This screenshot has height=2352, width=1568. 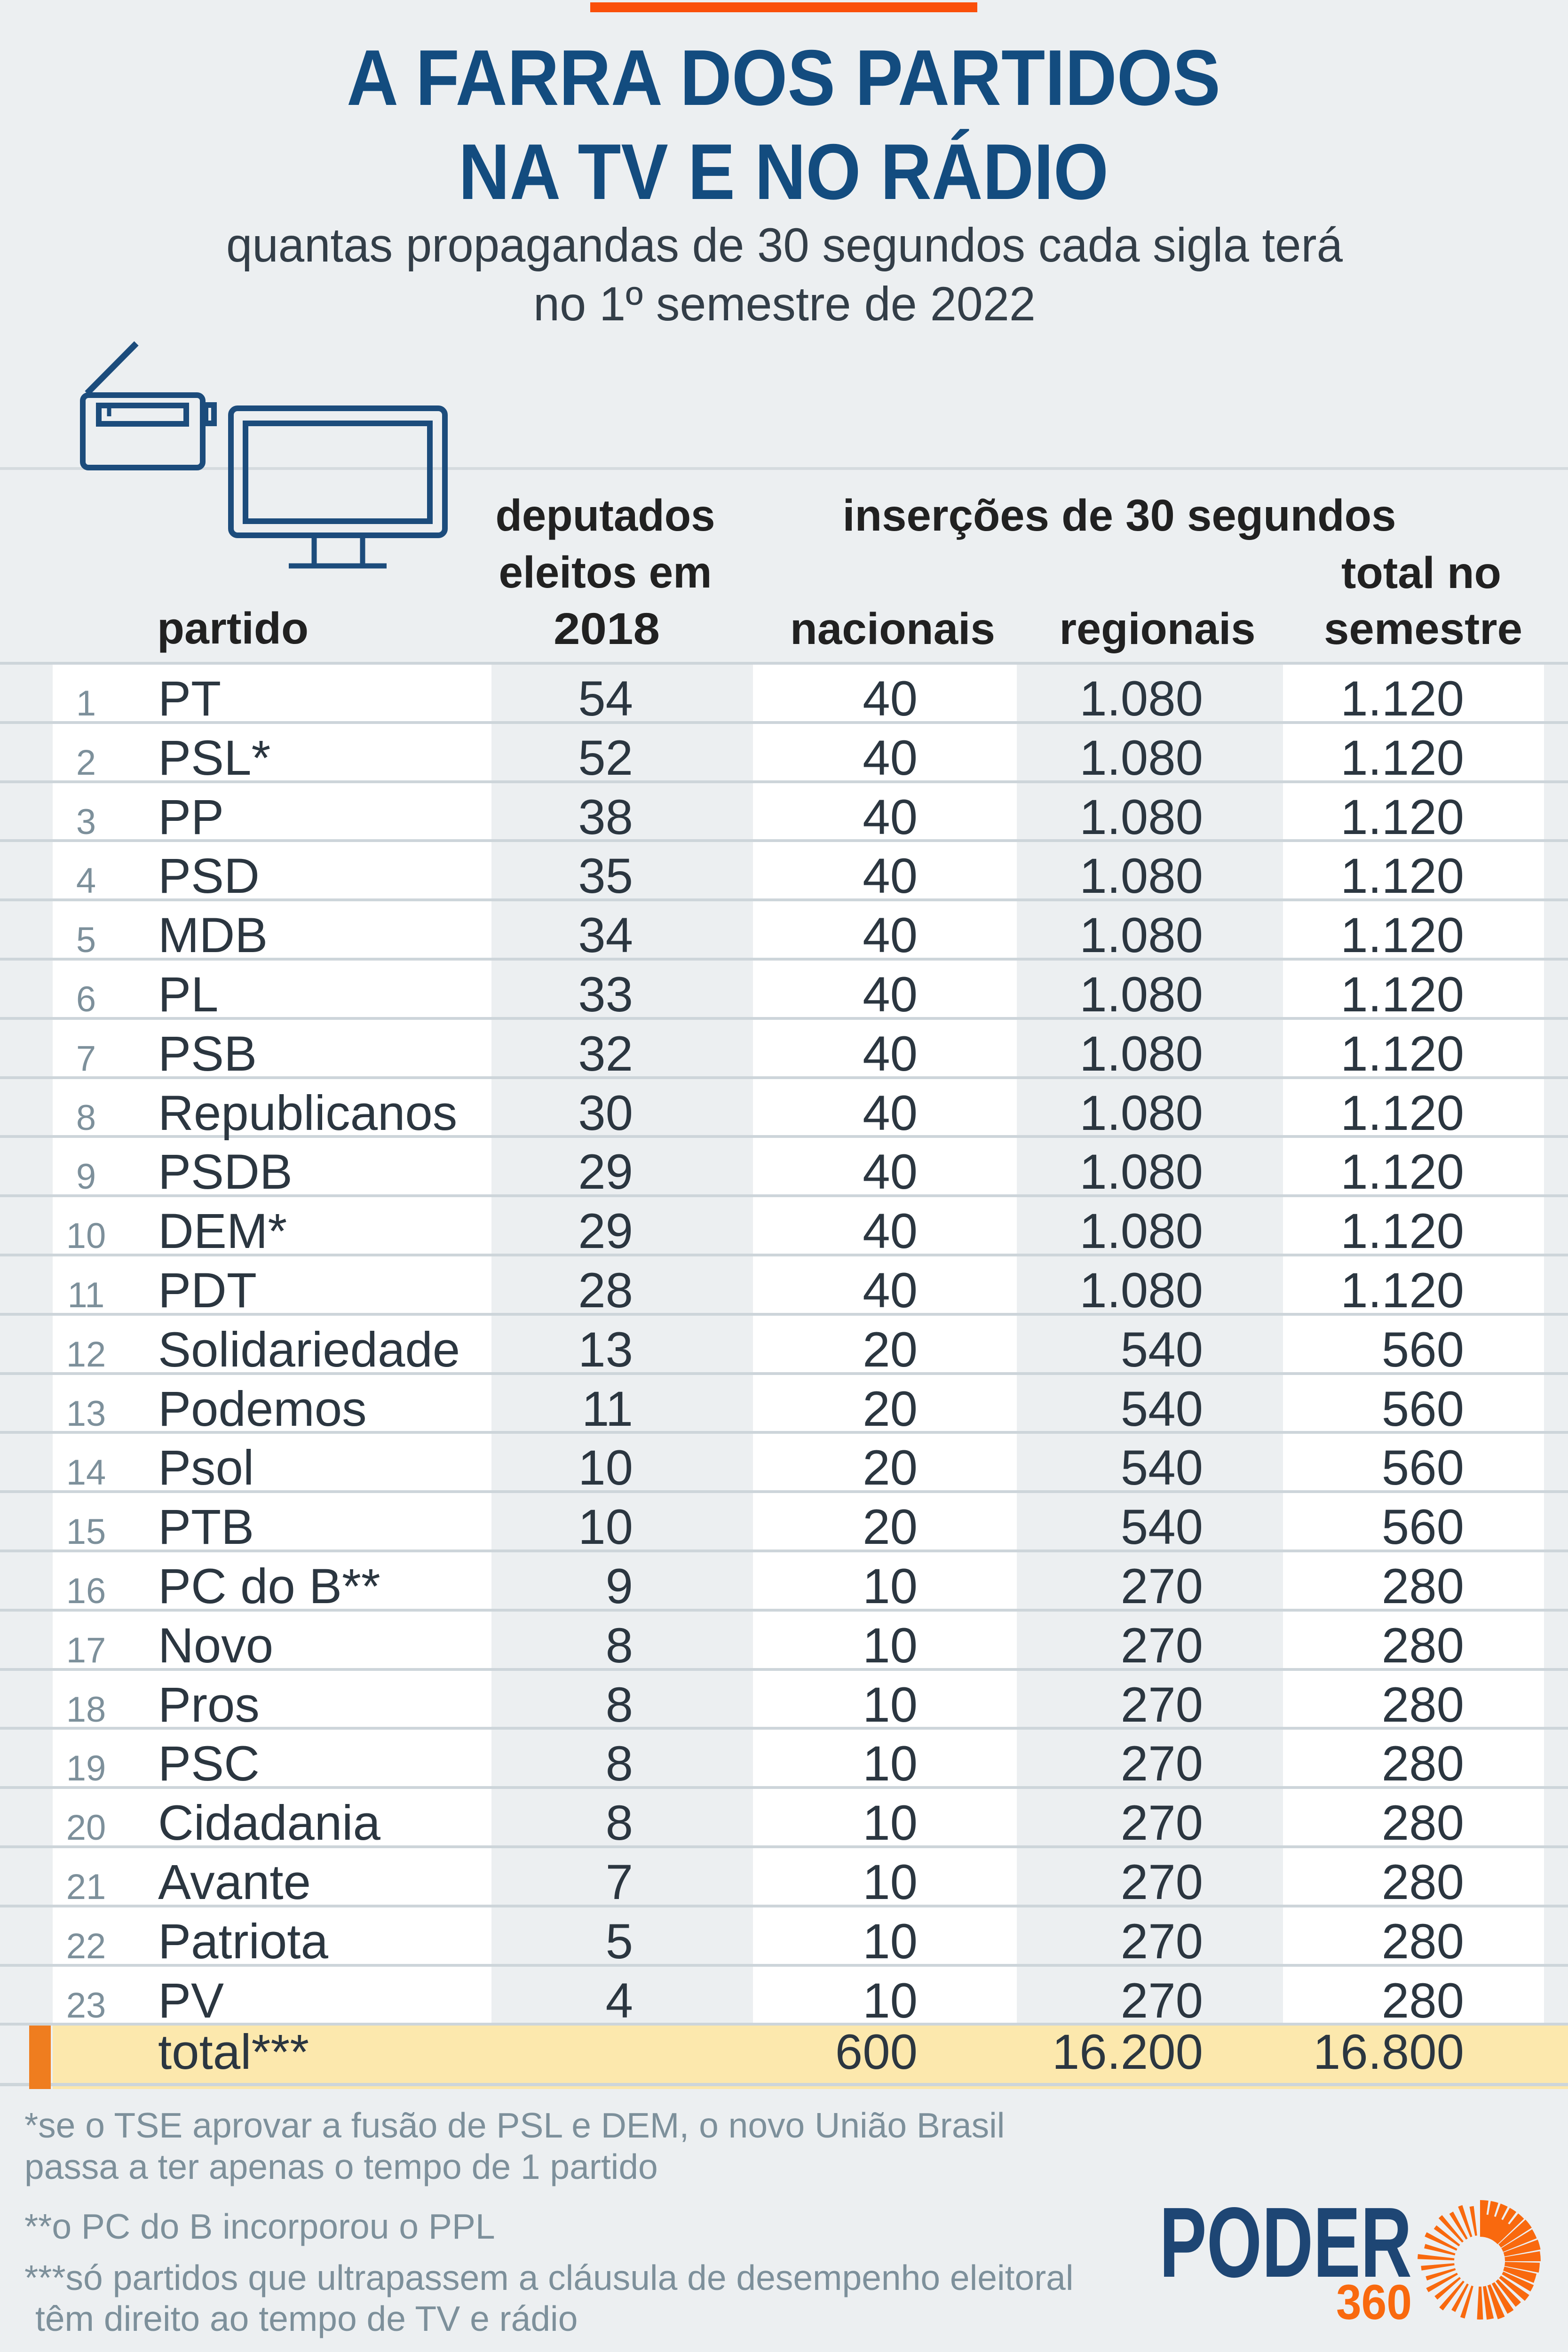 What do you see at coordinates (1158, 629) in the screenshot?
I see `svg-text: regionais` at bounding box center [1158, 629].